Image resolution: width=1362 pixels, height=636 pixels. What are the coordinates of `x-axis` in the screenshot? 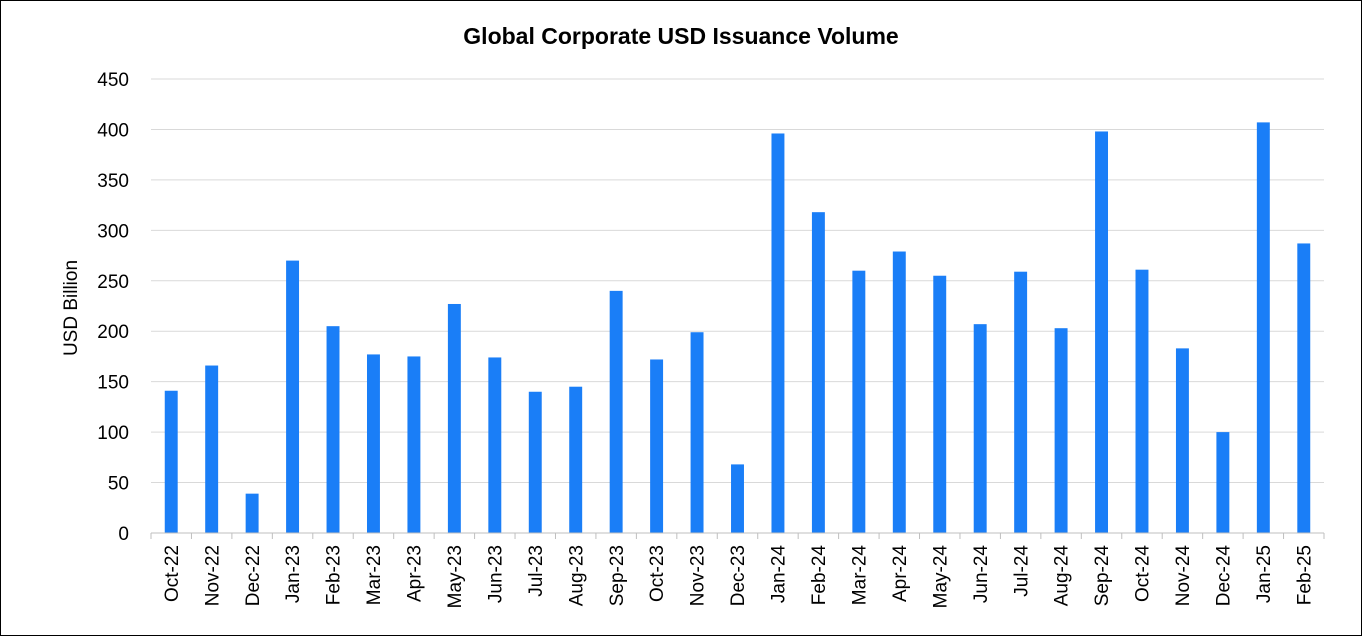 It's located at (737, 535).